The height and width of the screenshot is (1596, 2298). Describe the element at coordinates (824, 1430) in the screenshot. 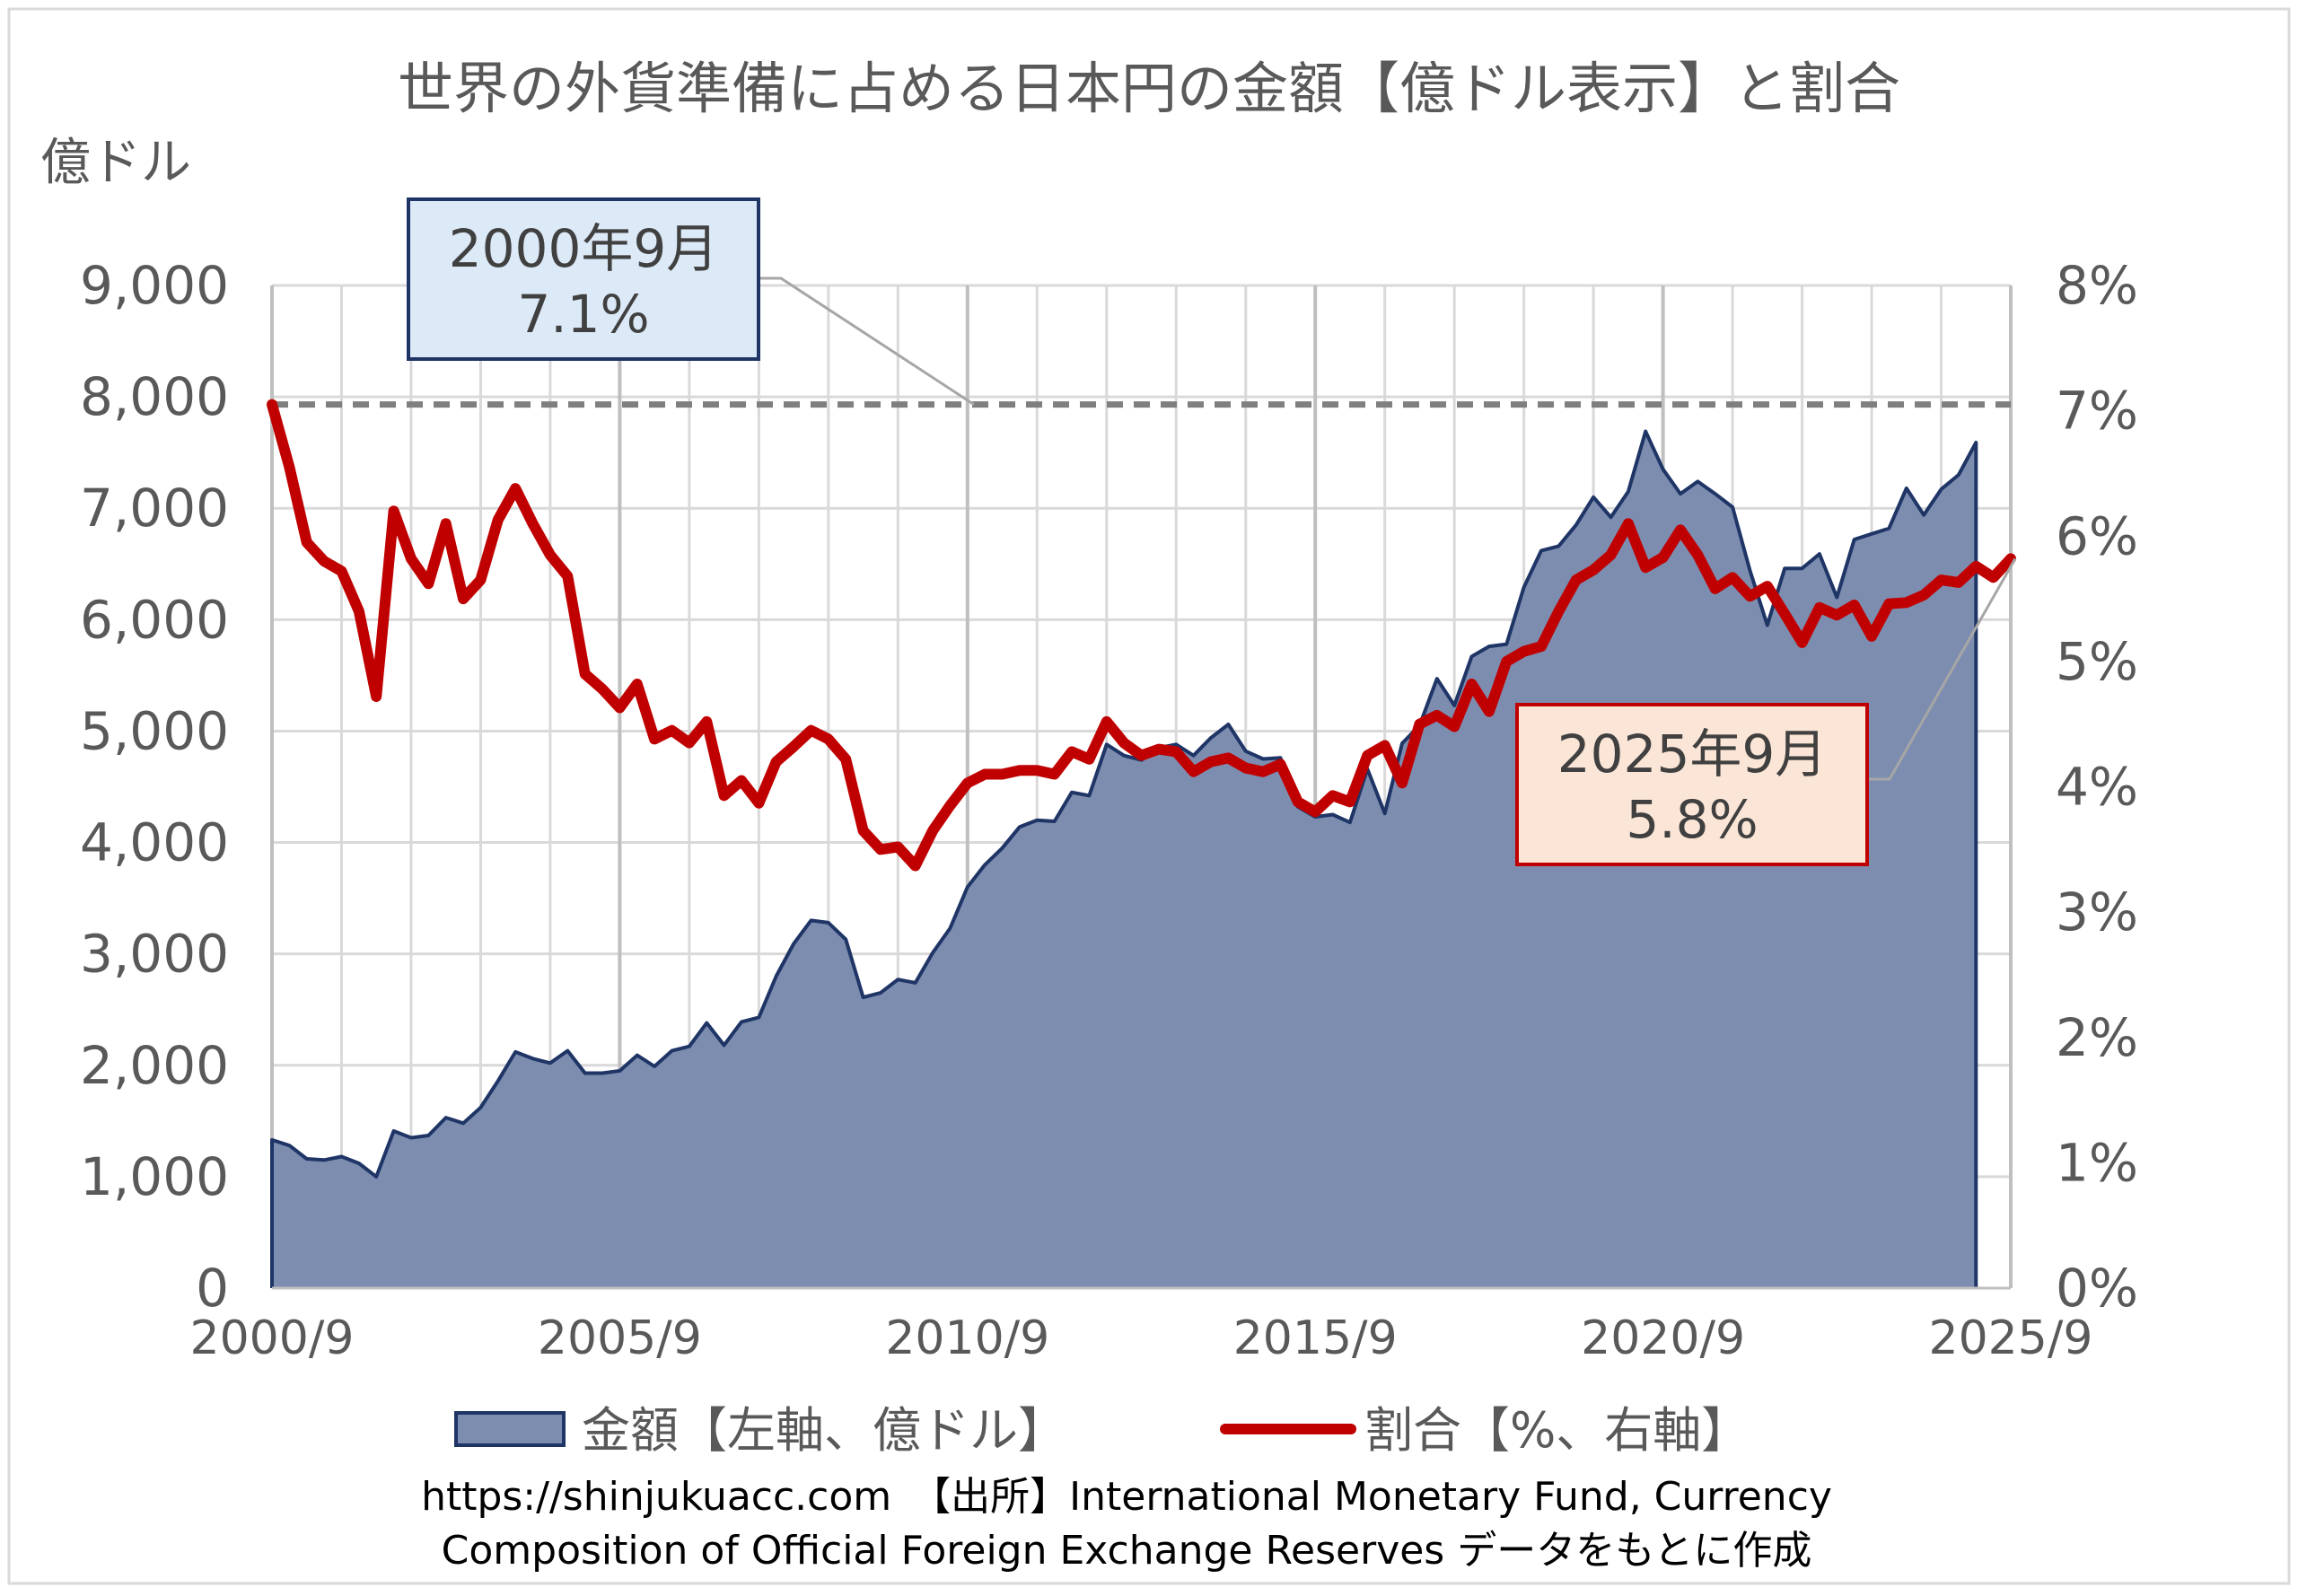

I see `legend-label-amount: 金額【左軸、億ドル】` at that location.